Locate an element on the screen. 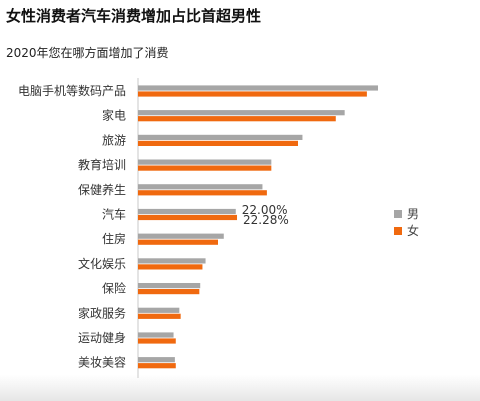 This screenshot has height=401, width=480. bottom-shadow is located at coordinates (240, 388).